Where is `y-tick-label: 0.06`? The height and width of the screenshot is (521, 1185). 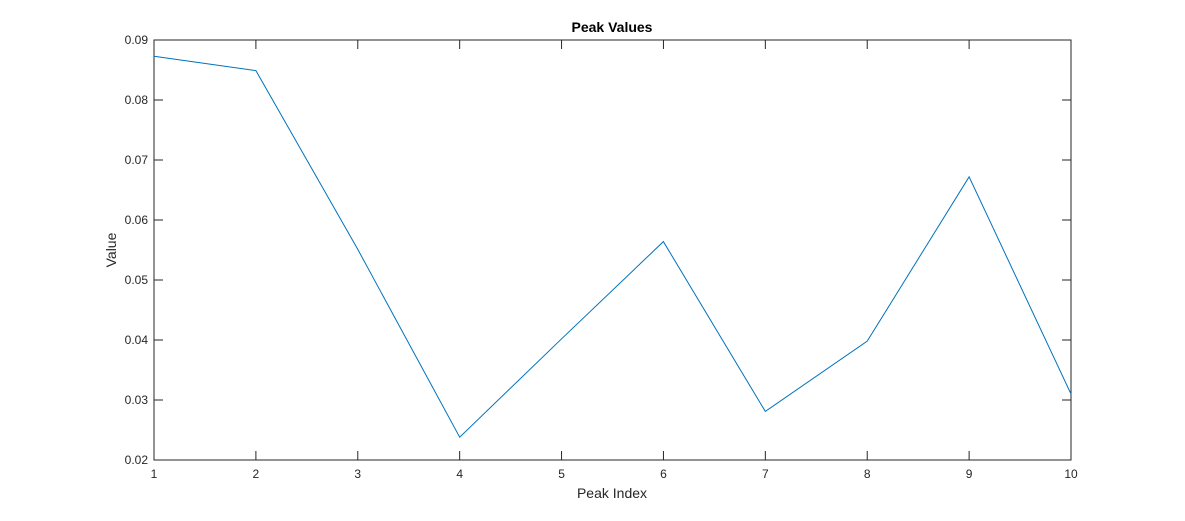
y-tick-label: 0.06 is located at coordinates (137, 220).